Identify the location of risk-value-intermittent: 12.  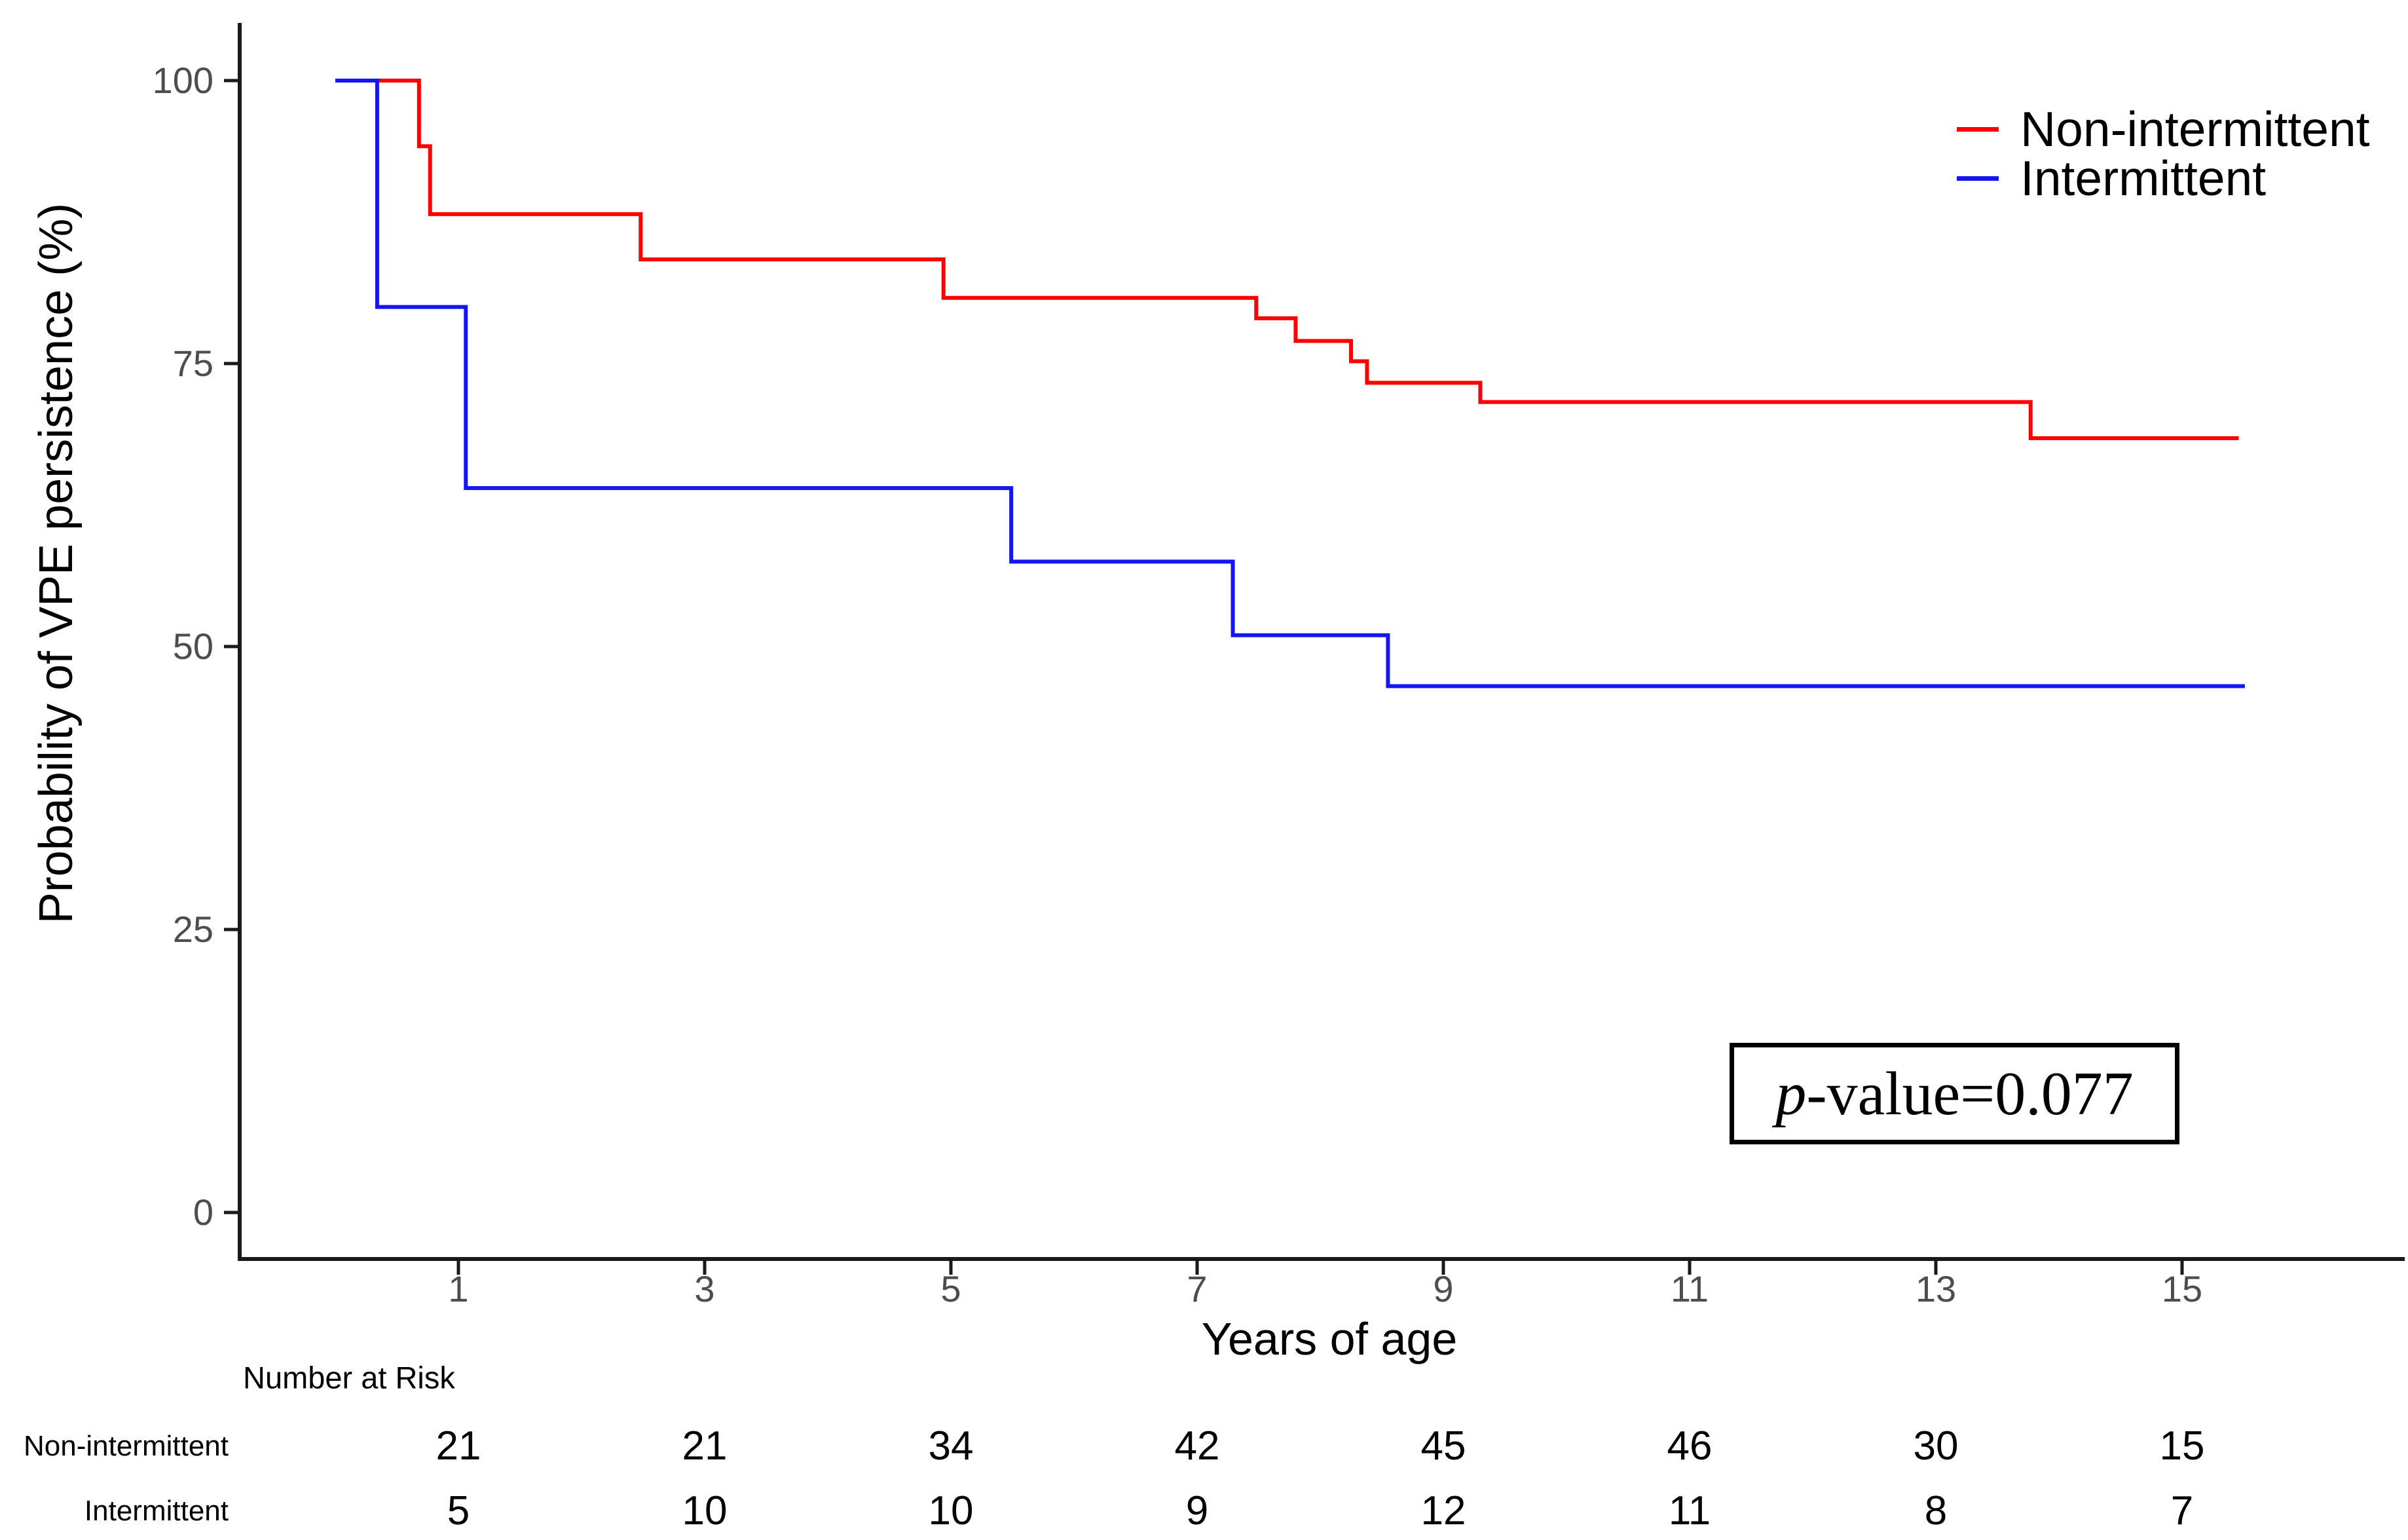
(1443, 1510).